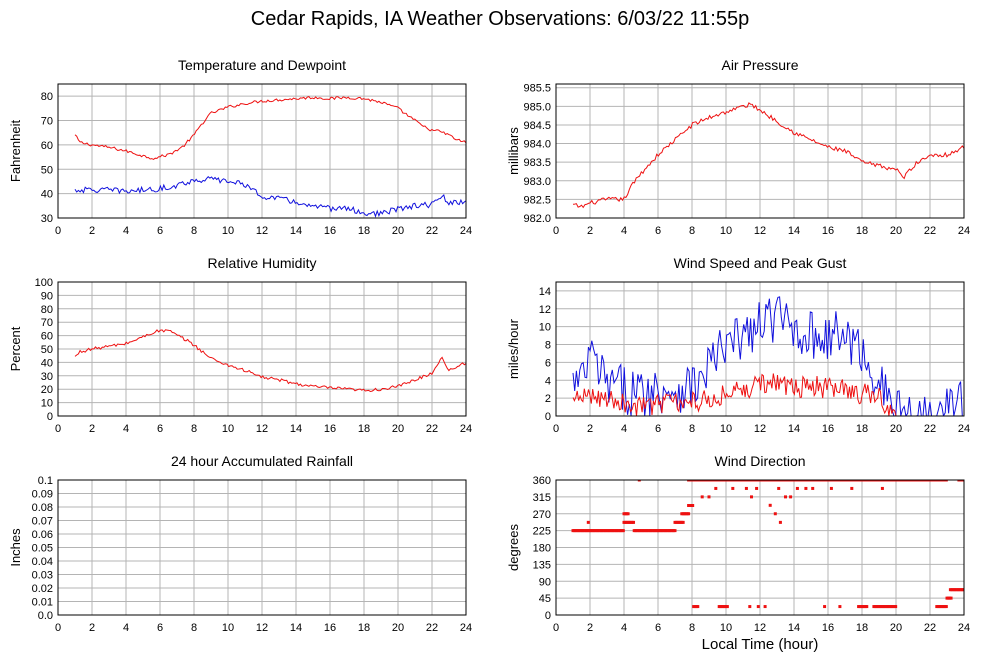 Image resolution: width=1000 pixels, height=660 pixels. I want to click on y-tick-label: 10, so click(47, 404).